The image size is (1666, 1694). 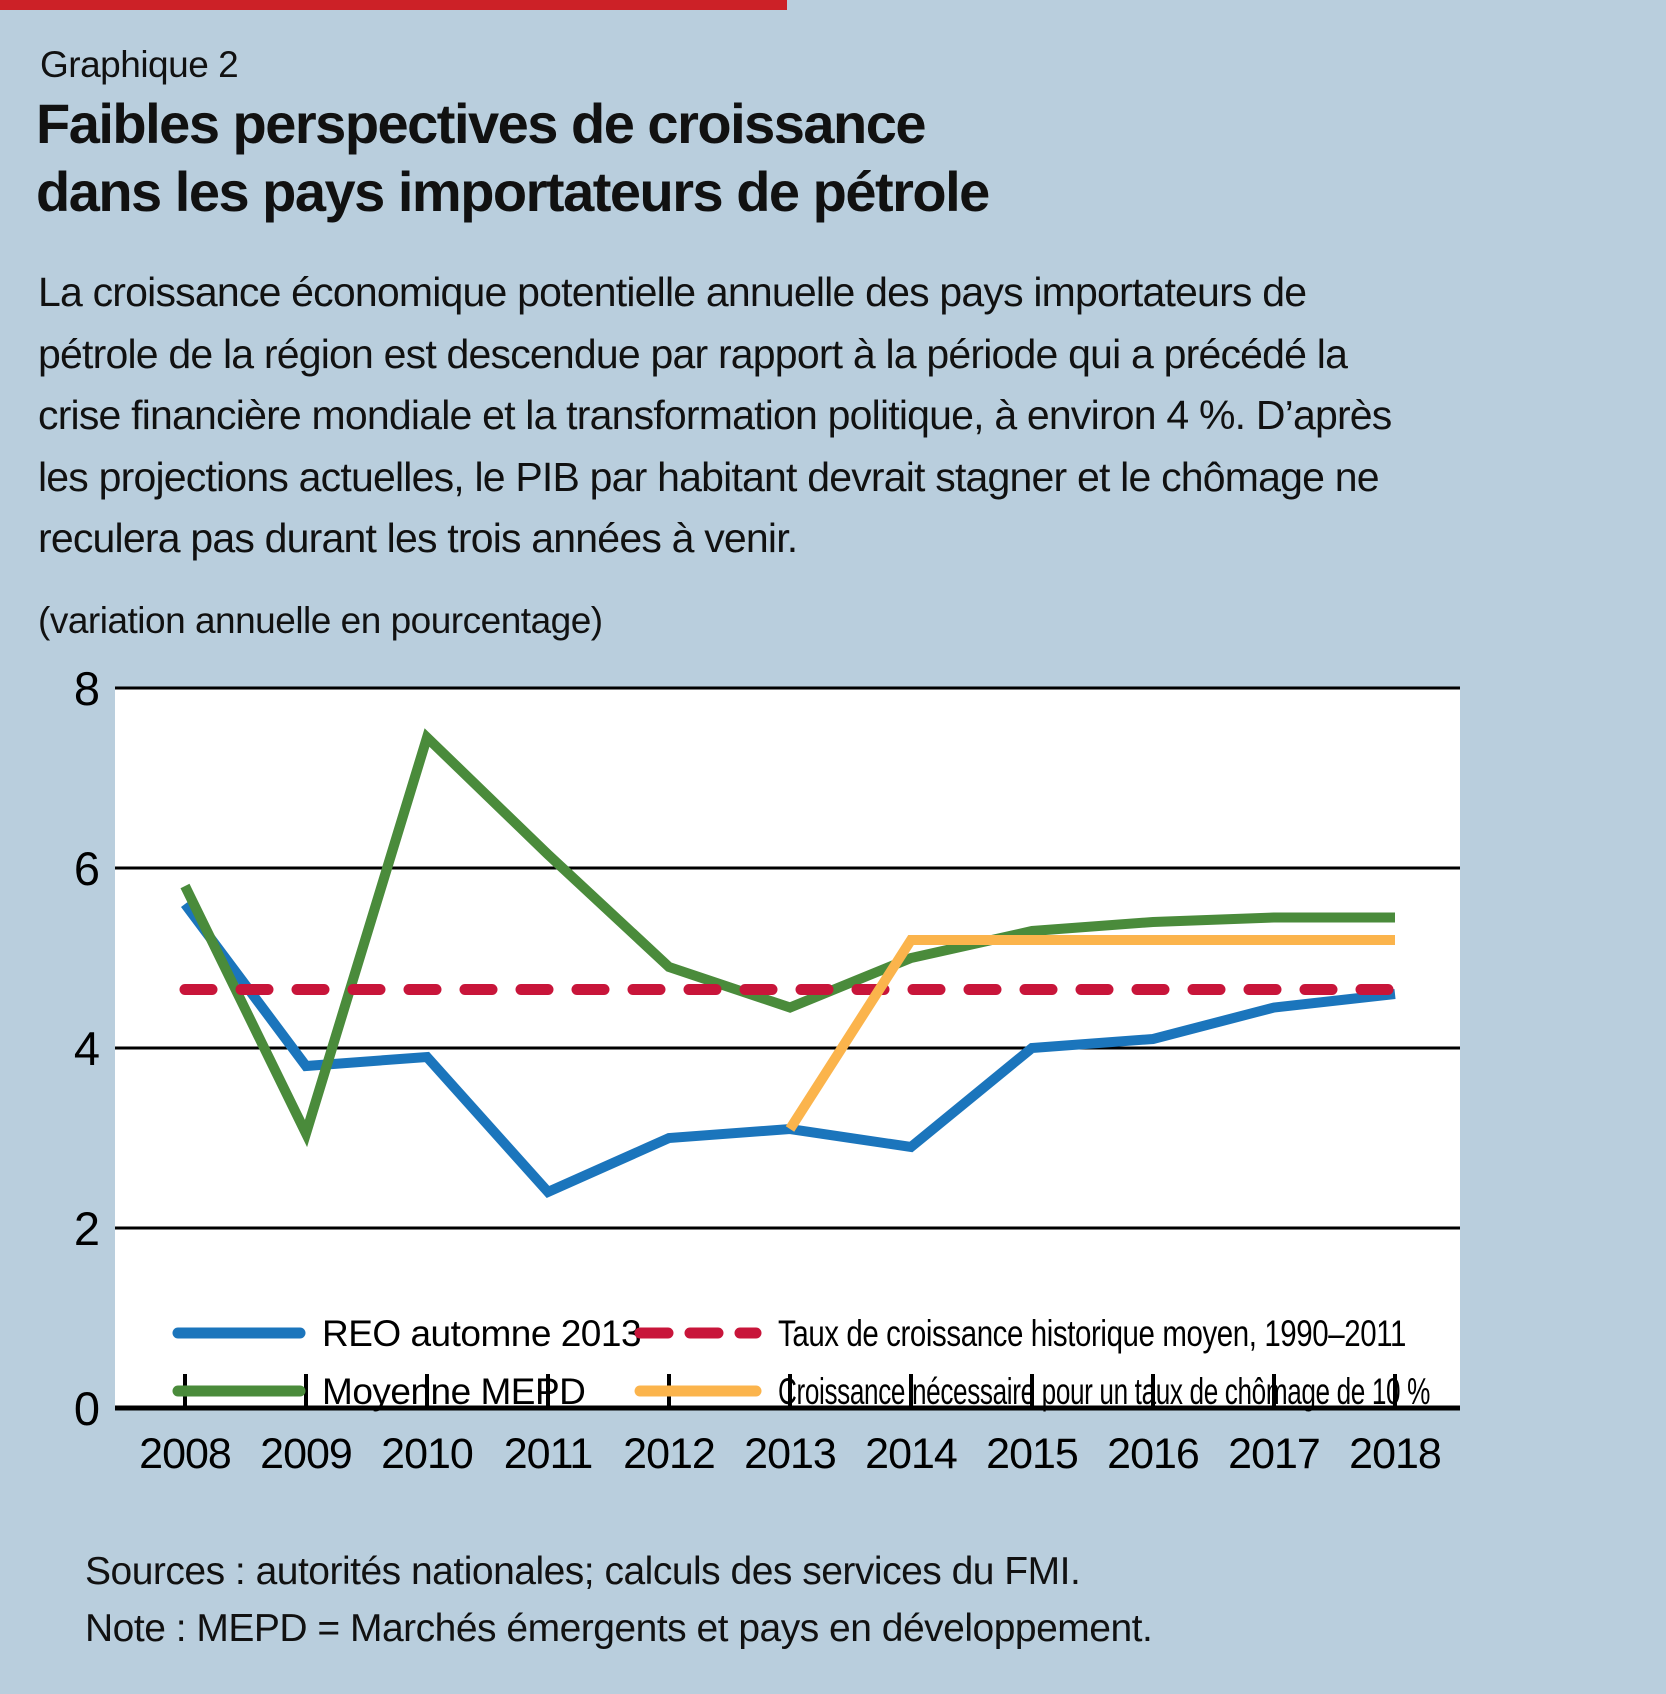 What do you see at coordinates (87, 688) in the screenshot?
I see `y-tick-label-8: 8` at bounding box center [87, 688].